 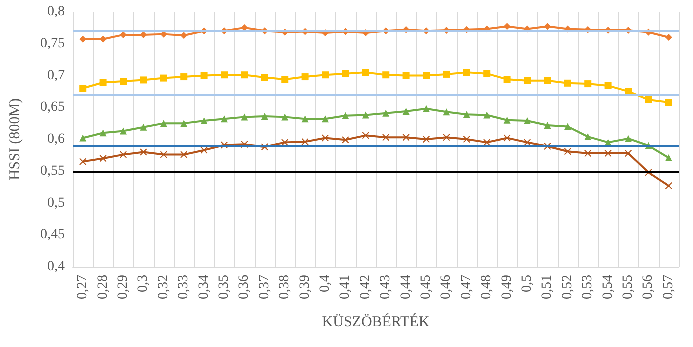 I want to click on y-tick-label: 0,7, so click(x=56, y=76).